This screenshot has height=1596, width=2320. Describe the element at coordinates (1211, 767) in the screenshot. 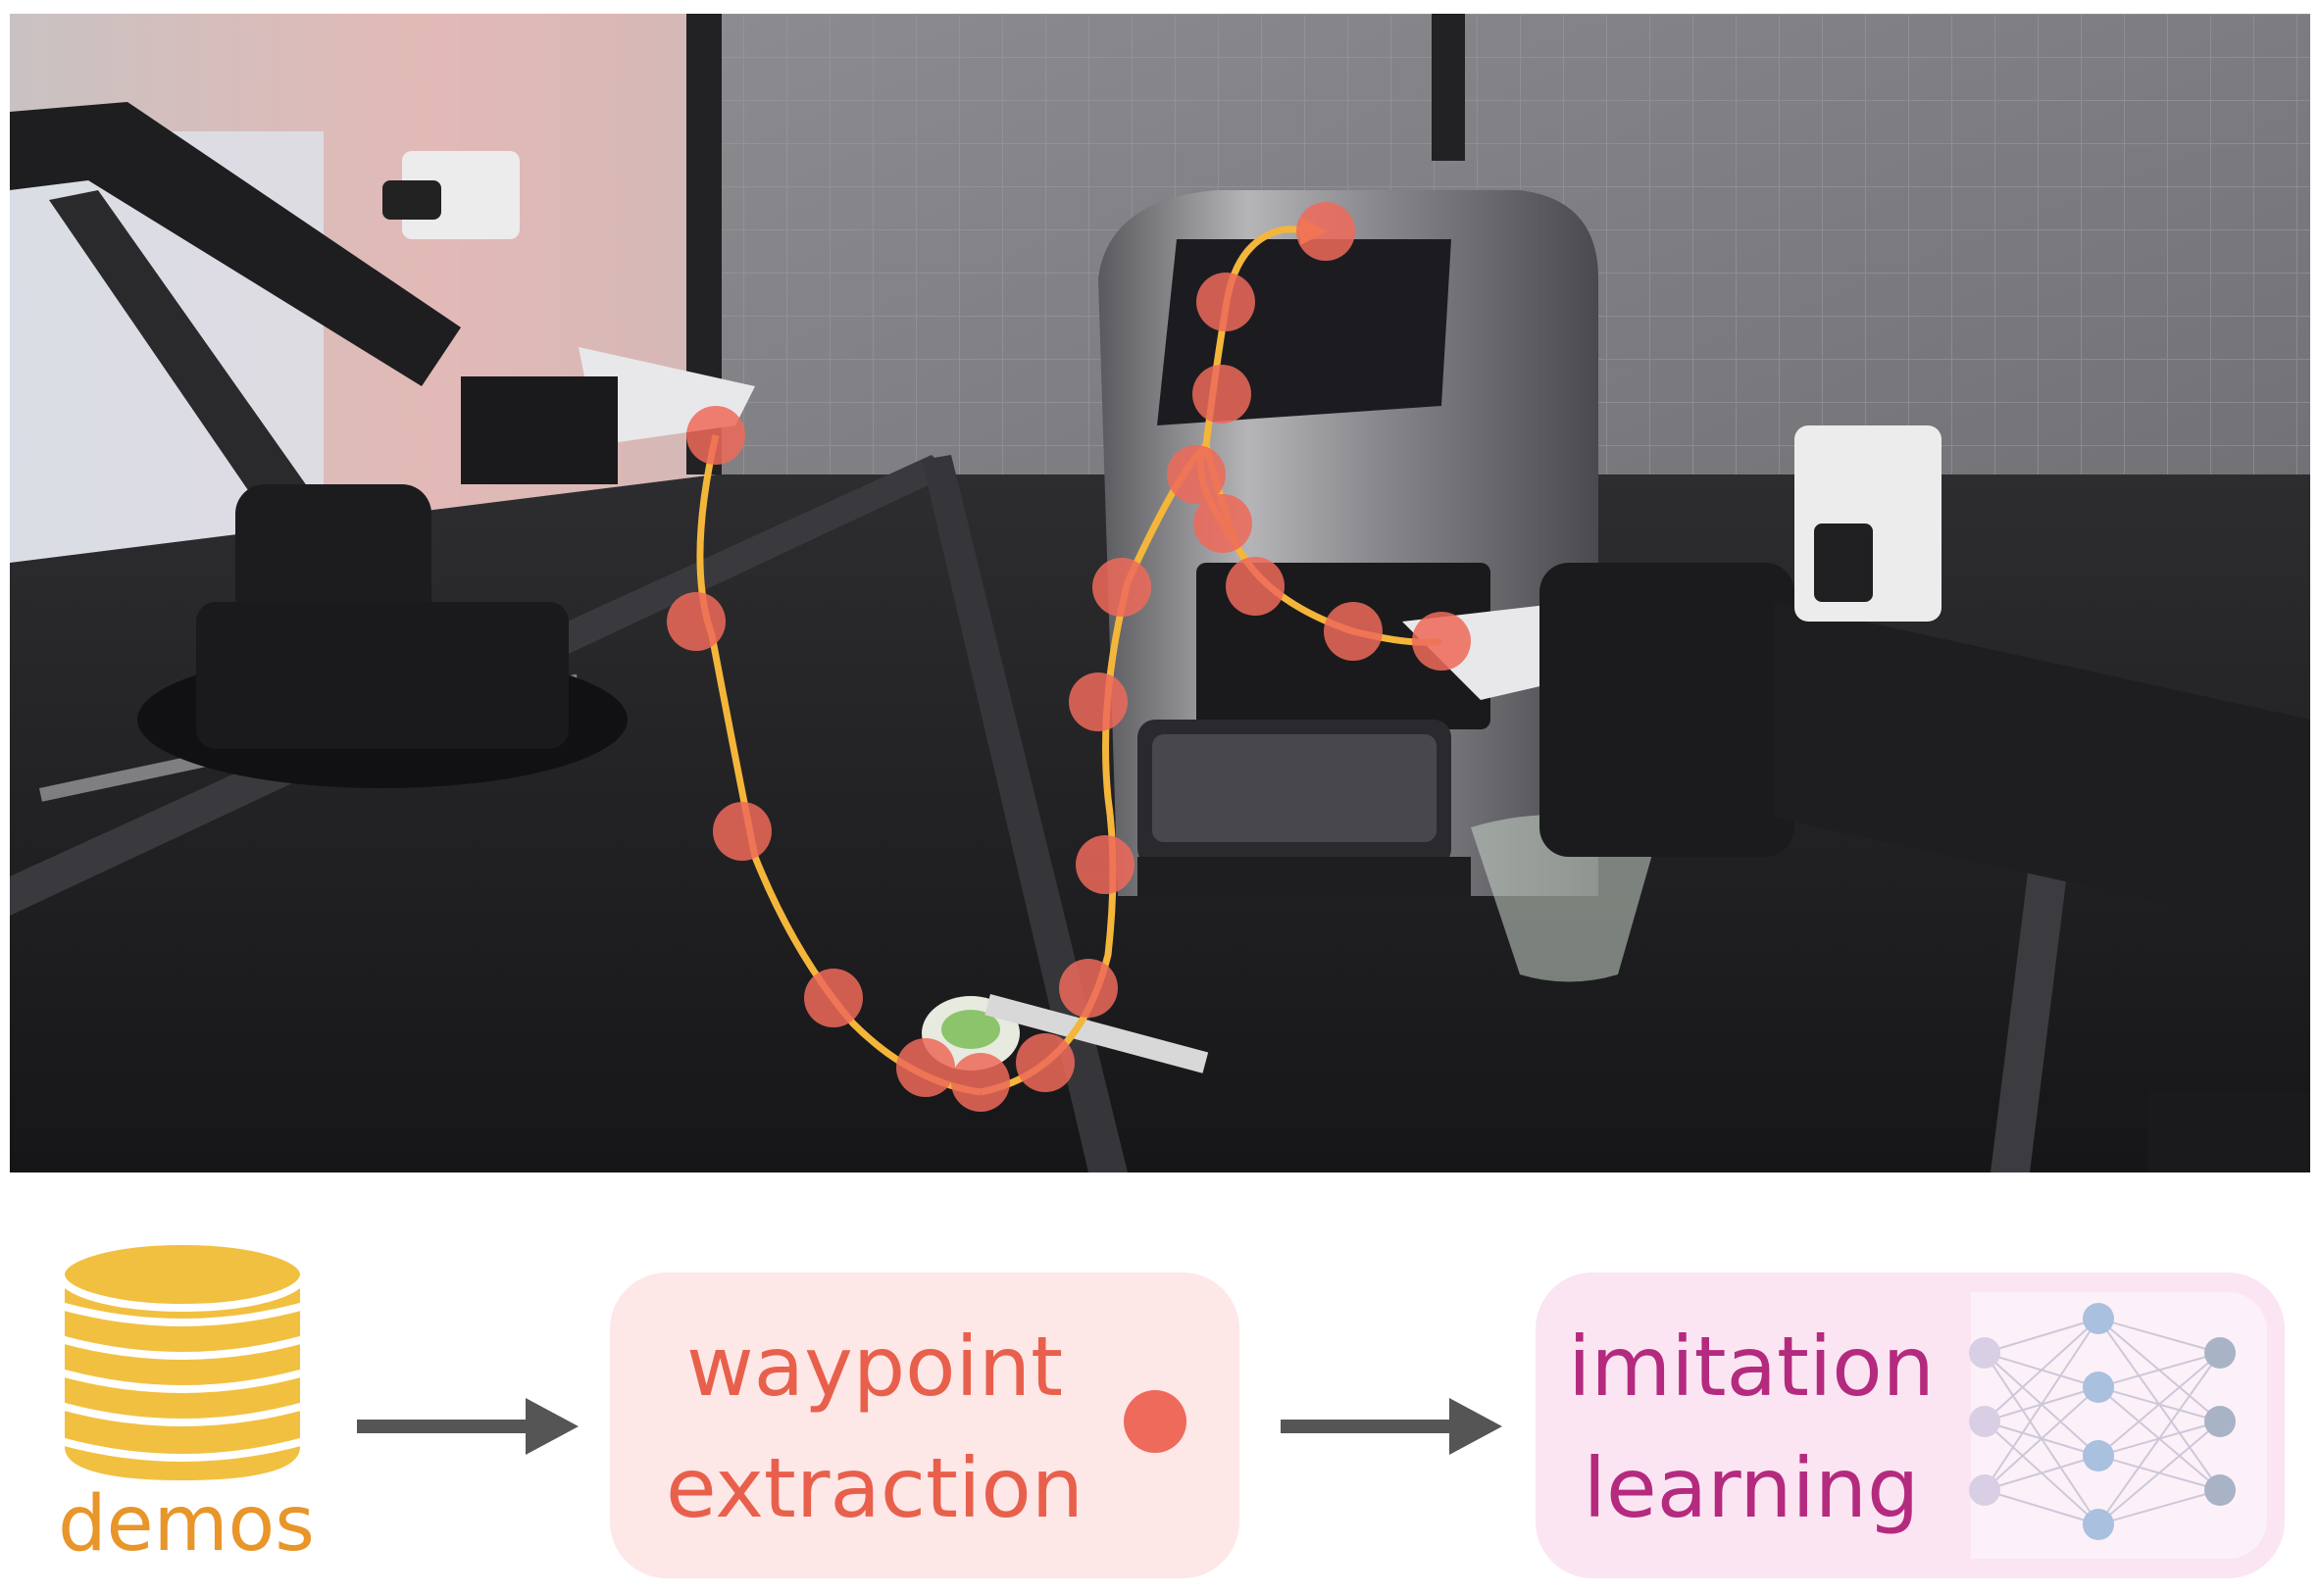

I see `trajectory-right` at that location.